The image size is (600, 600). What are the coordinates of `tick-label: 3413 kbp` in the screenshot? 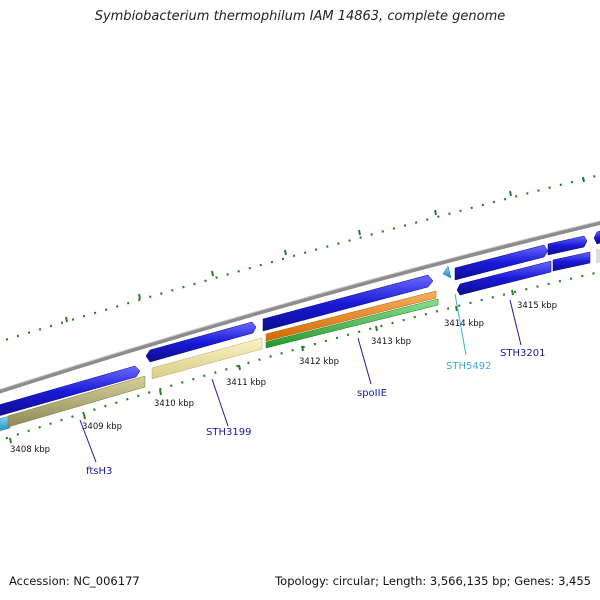 It's located at (391, 342).